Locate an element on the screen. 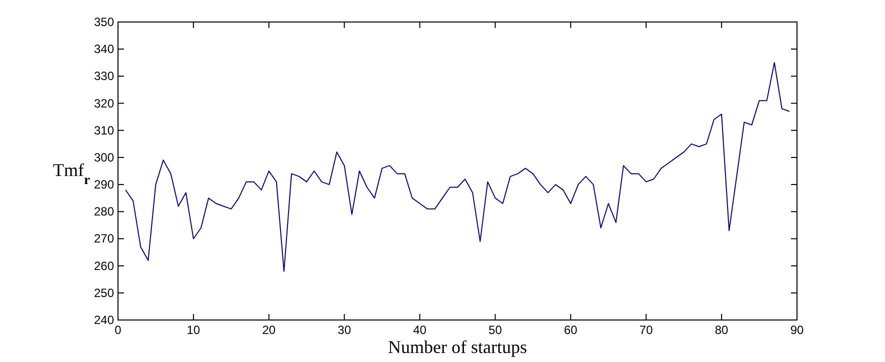 This screenshot has height=362, width=885. y-axis-title: Tmf$_{r}$ is located at coordinates (71, 173).